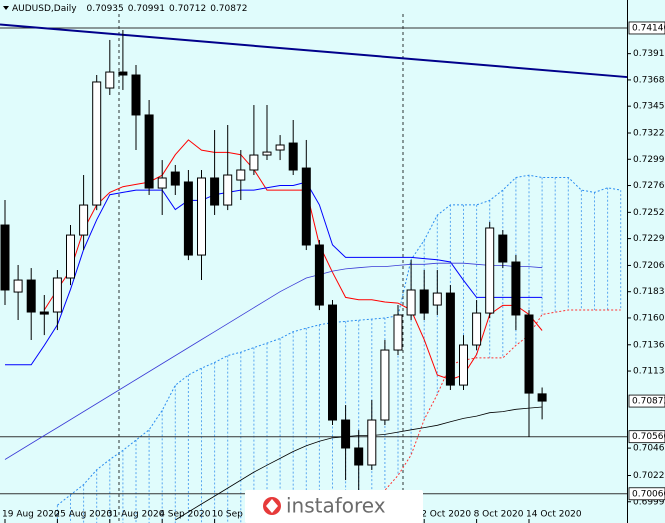 This screenshot has height=523, width=665. I want to click on y-tick-label: 0.73455, so click(649, 107).